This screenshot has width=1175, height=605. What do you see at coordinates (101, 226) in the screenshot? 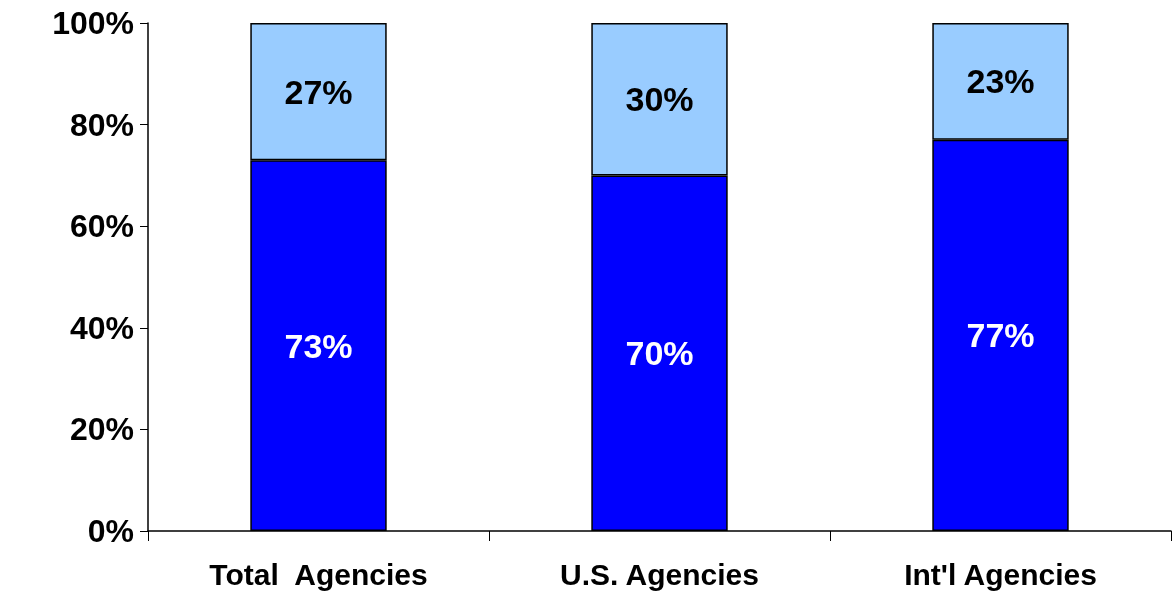
I see `y-tick-label: 60%` at bounding box center [101, 226].